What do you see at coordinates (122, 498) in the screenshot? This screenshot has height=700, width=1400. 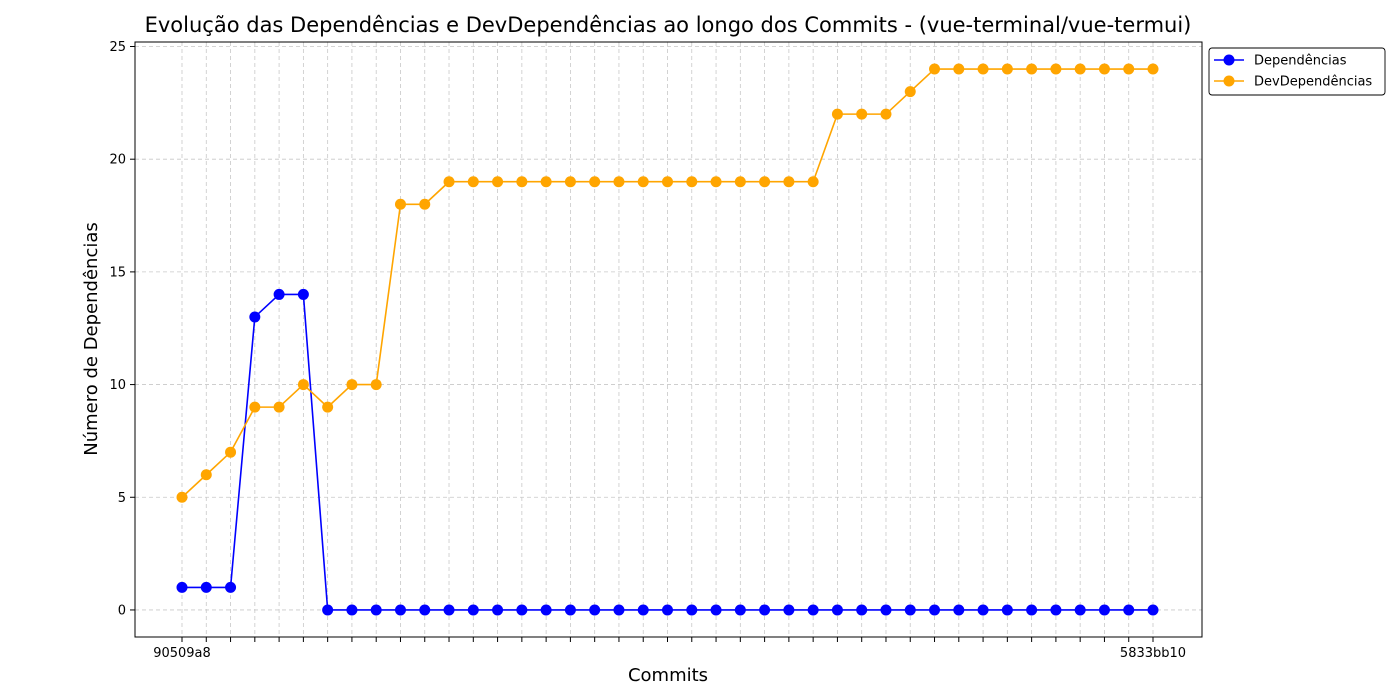 I see `y-tick-label: 5` at bounding box center [122, 498].